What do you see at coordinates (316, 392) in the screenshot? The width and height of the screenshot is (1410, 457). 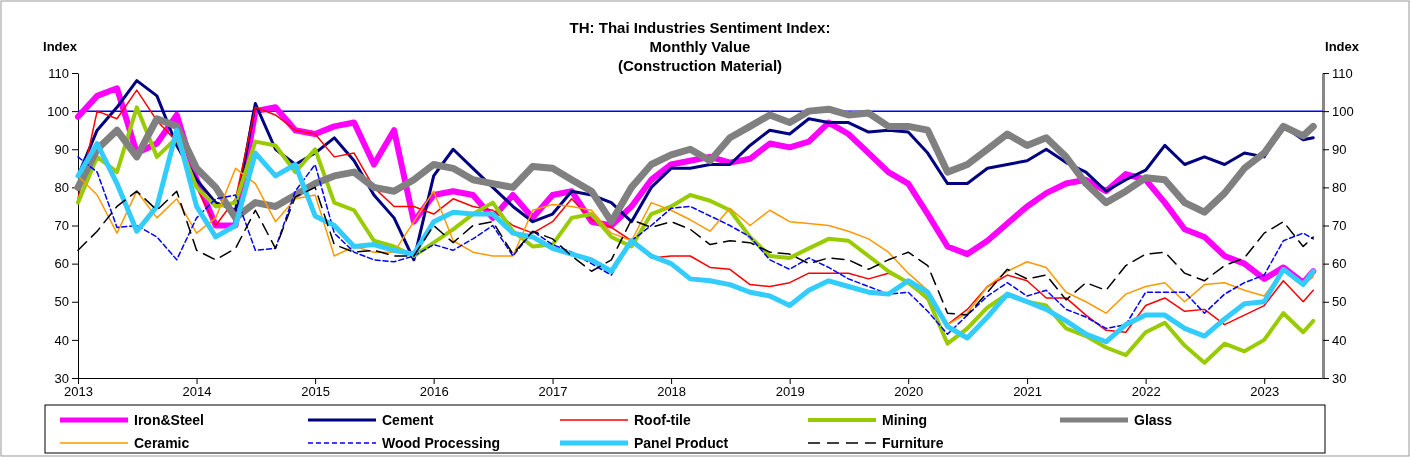 I see `x-tick-label: 2015` at bounding box center [316, 392].